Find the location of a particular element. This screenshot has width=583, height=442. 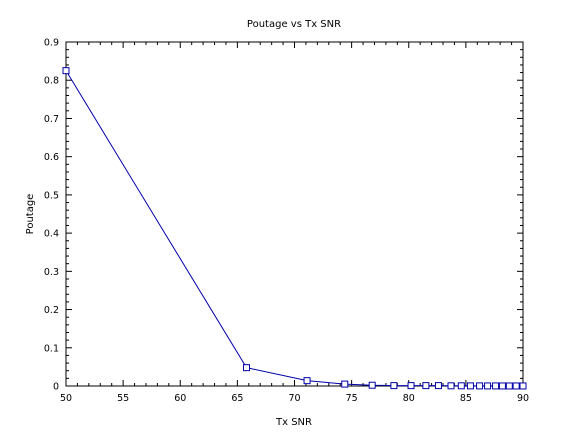

chart-title: Poutage vs Tx SNR is located at coordinates (294, 24).